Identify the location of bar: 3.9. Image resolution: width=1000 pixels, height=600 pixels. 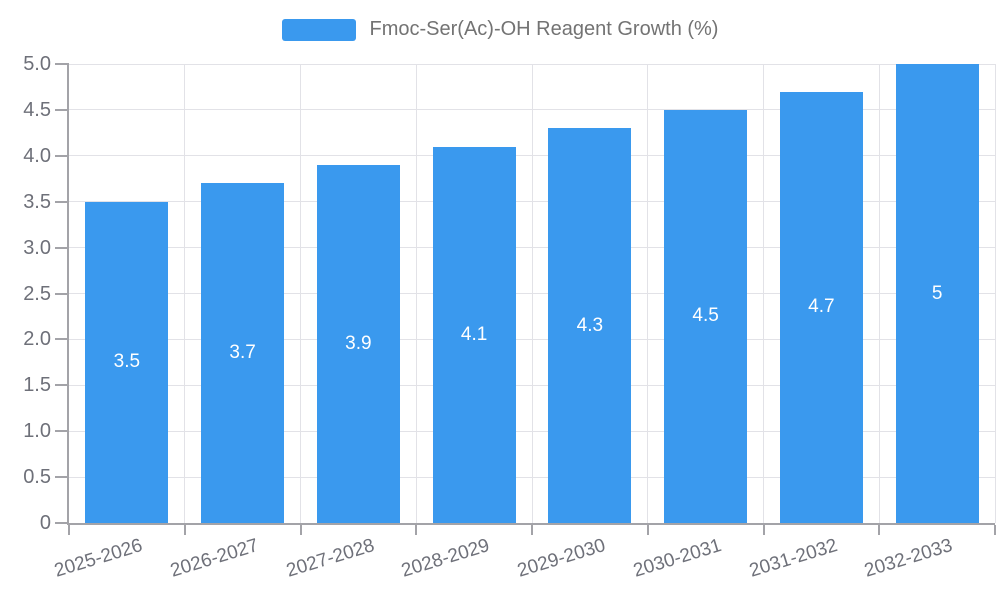
(358, 343).